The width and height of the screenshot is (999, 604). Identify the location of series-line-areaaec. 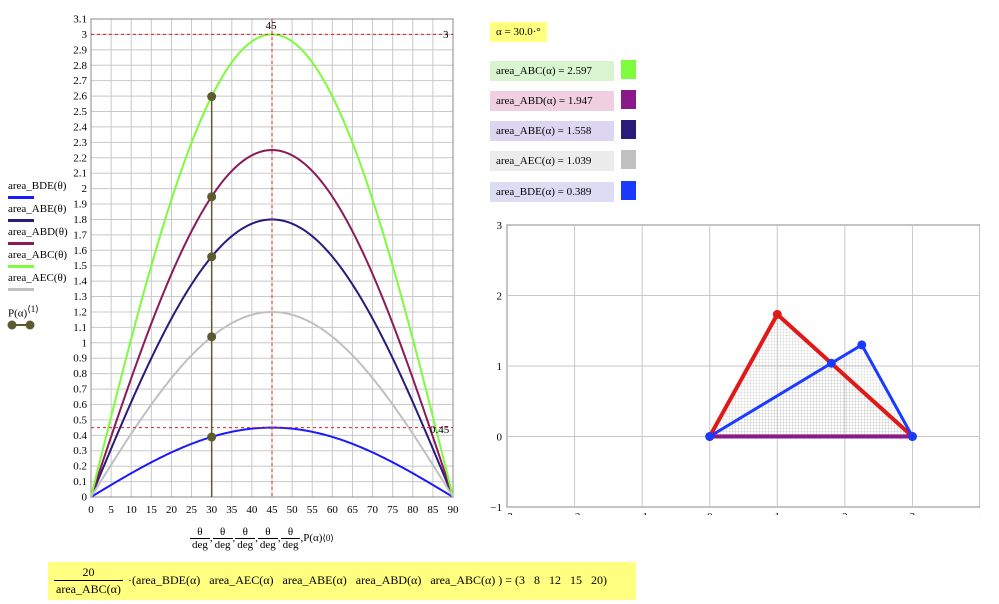
(272, 404).